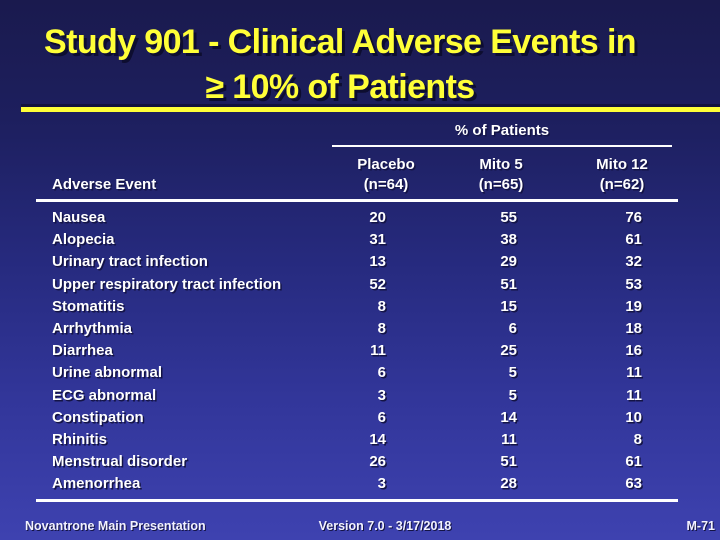 The image size is (720, 540). What do you see at coordinates (377, 462) in the screenshot?
I see `value-cell: 26` at bounding box center [377, 462].